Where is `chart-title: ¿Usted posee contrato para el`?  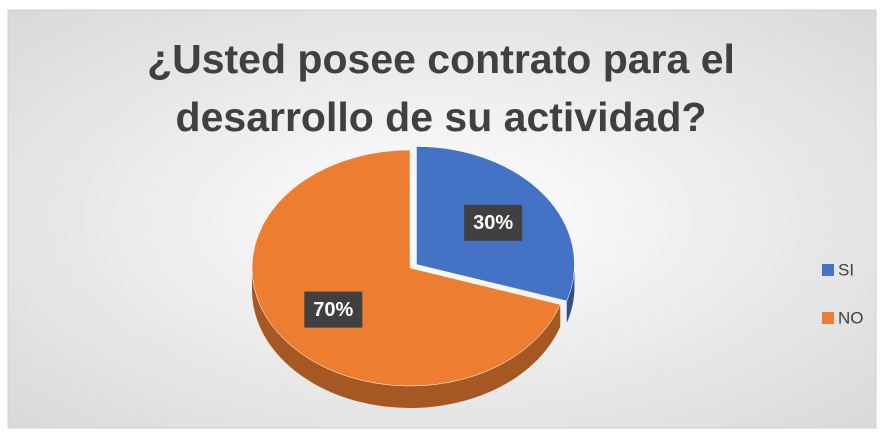 chart-title: ¿Usted posee contrato para el is located at coordinates (441, 59).